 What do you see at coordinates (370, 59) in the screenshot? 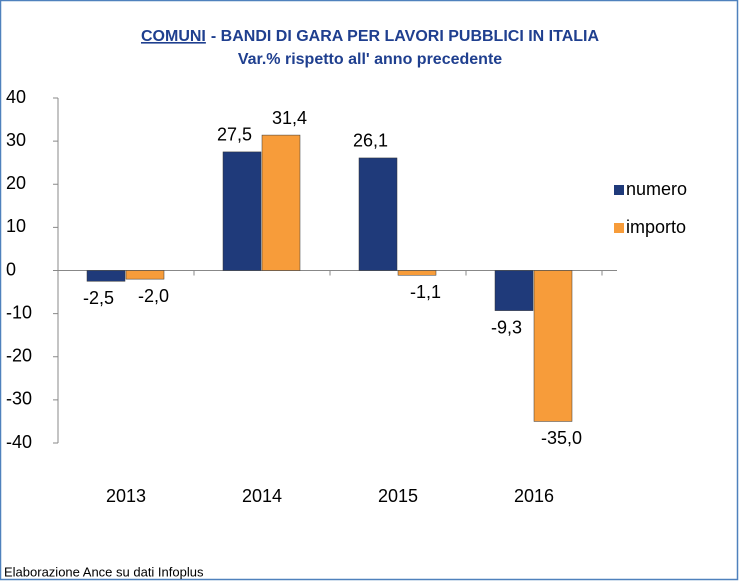
I see `chart-subtitle: Var.% rispetto all' anno precedente` at bounding box center [370, 59].